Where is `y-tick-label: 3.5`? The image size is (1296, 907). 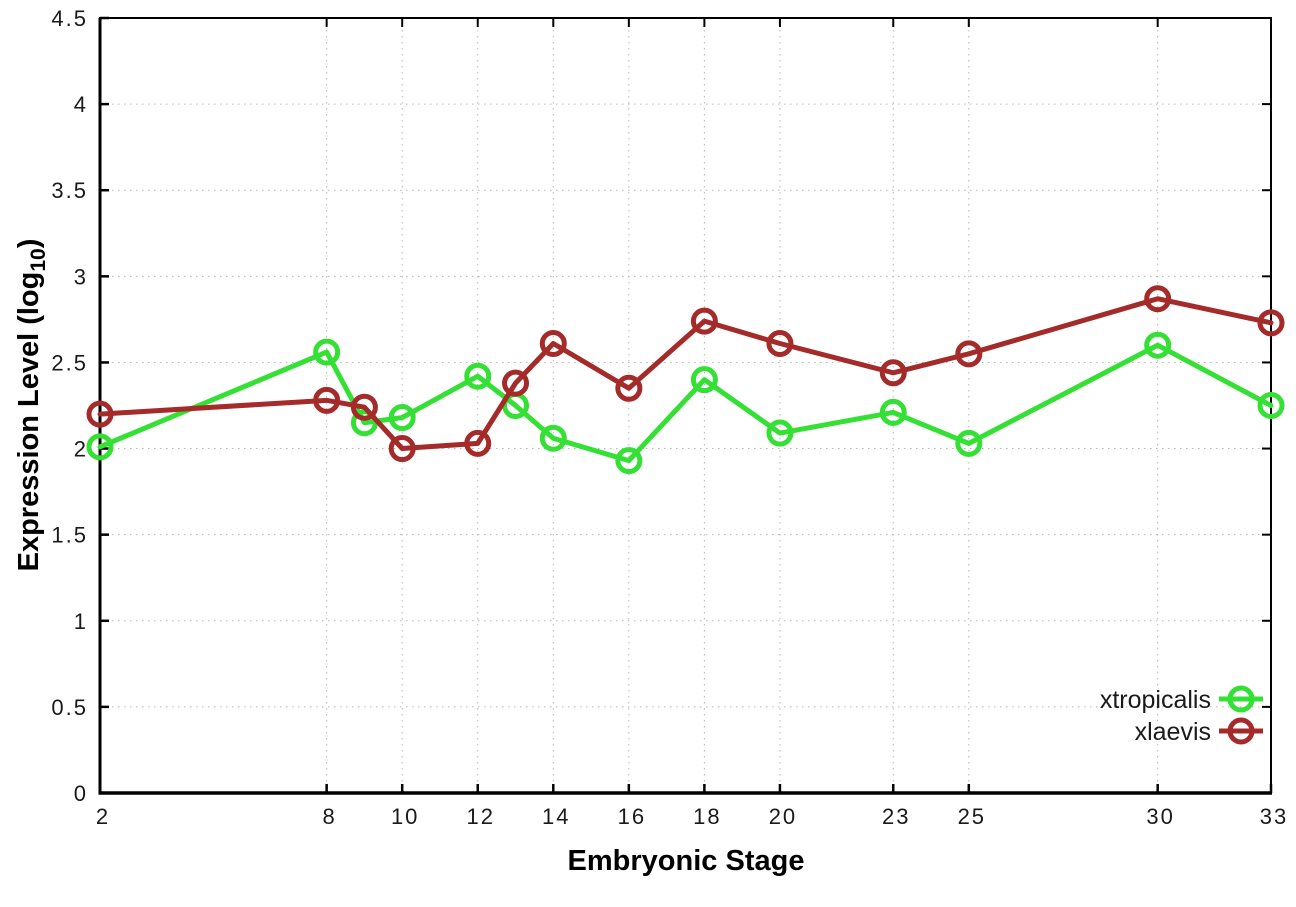
y-tick-label: 3.5 is located at coordinates (69, 190).